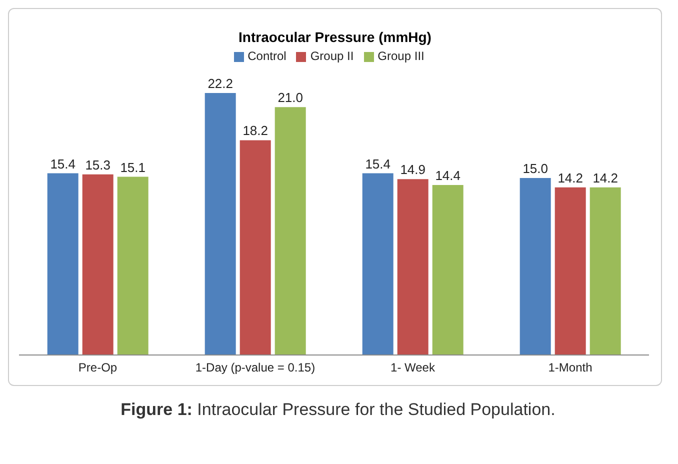  Describe the element at coordinates (255, 367) in the screenshot. I see `x-tick-label: 1-Day (p-value = 0.15)` at that location.